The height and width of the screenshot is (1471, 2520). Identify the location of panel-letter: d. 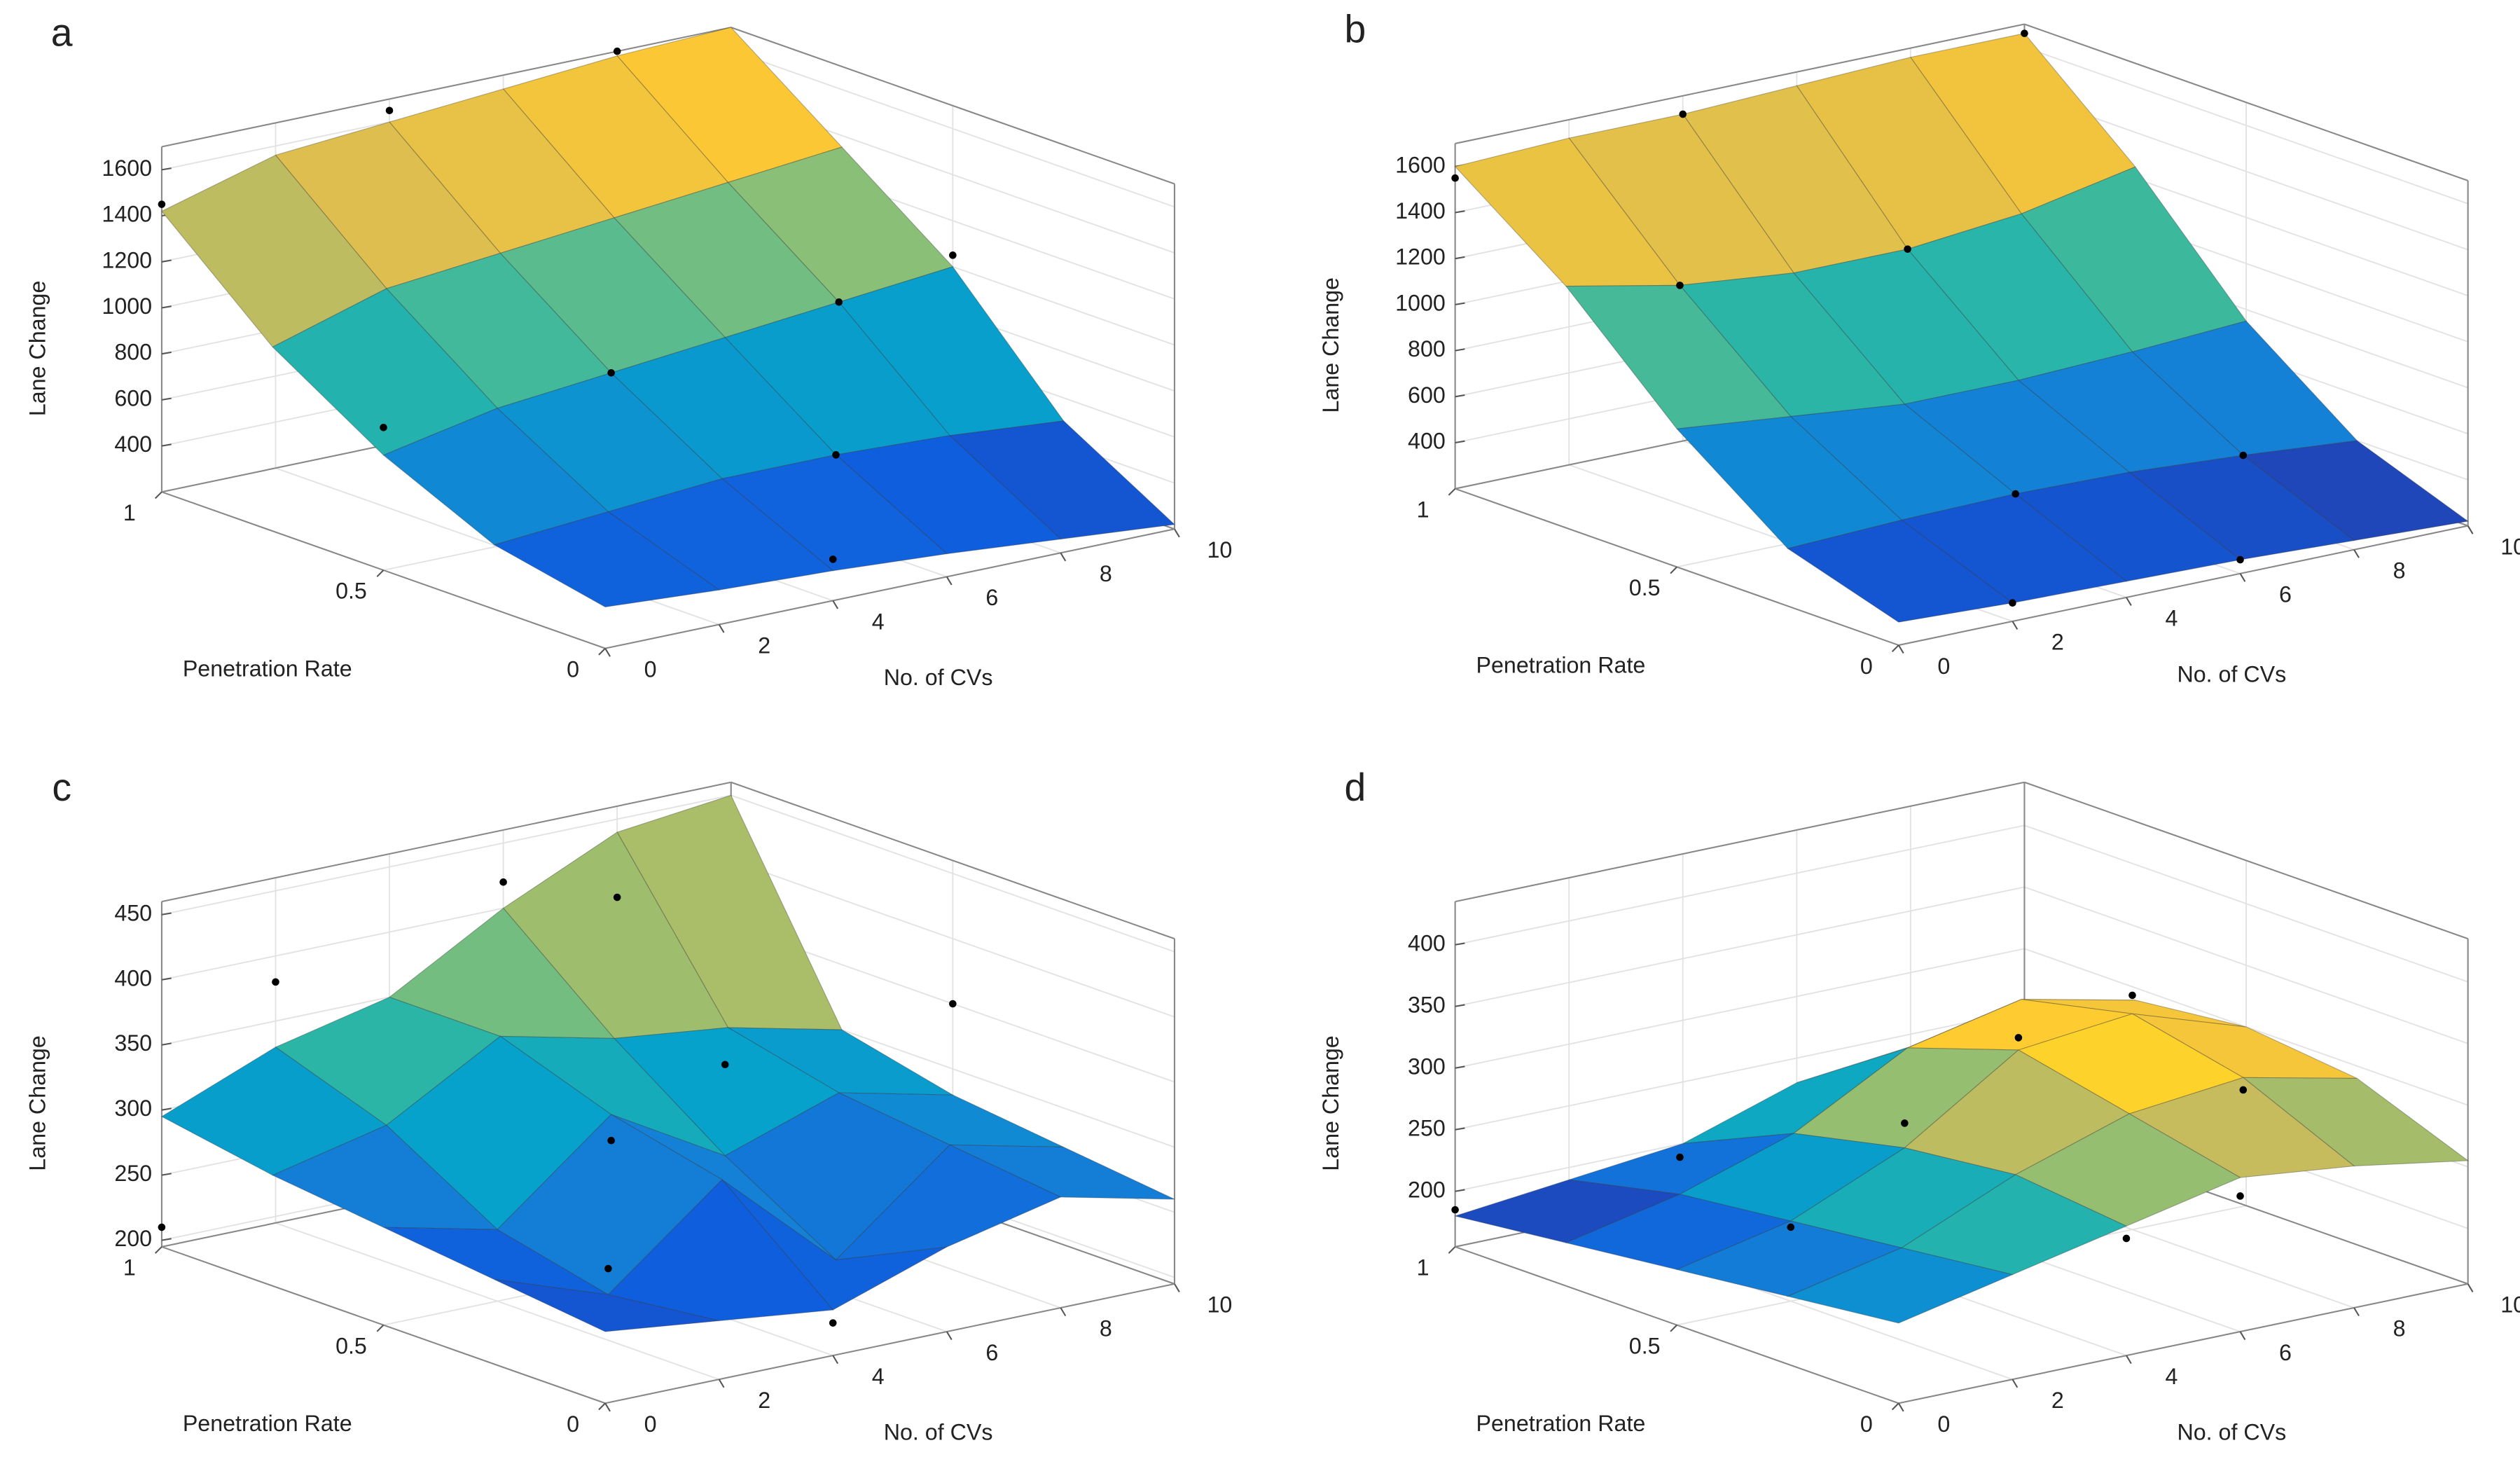
(1355, 787).